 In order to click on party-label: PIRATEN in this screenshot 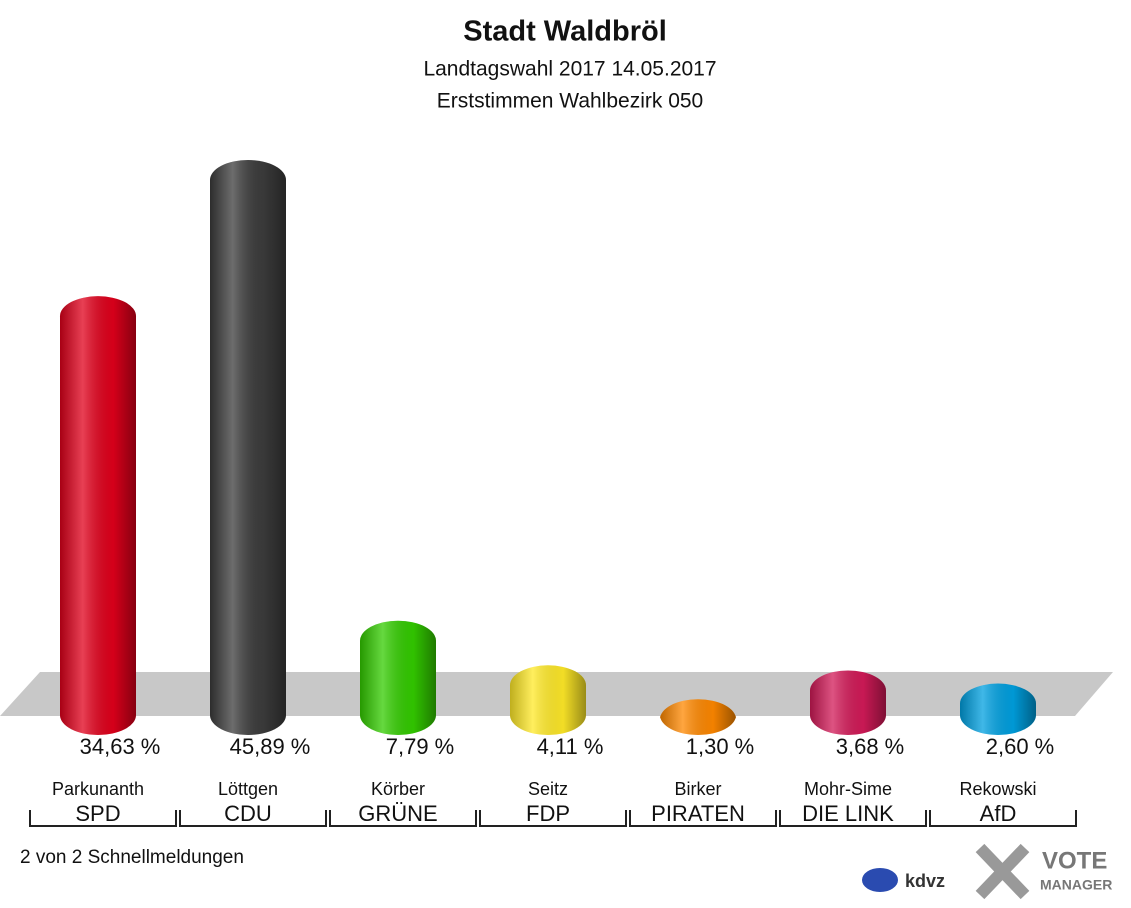, I will do `click(698, 813)`.